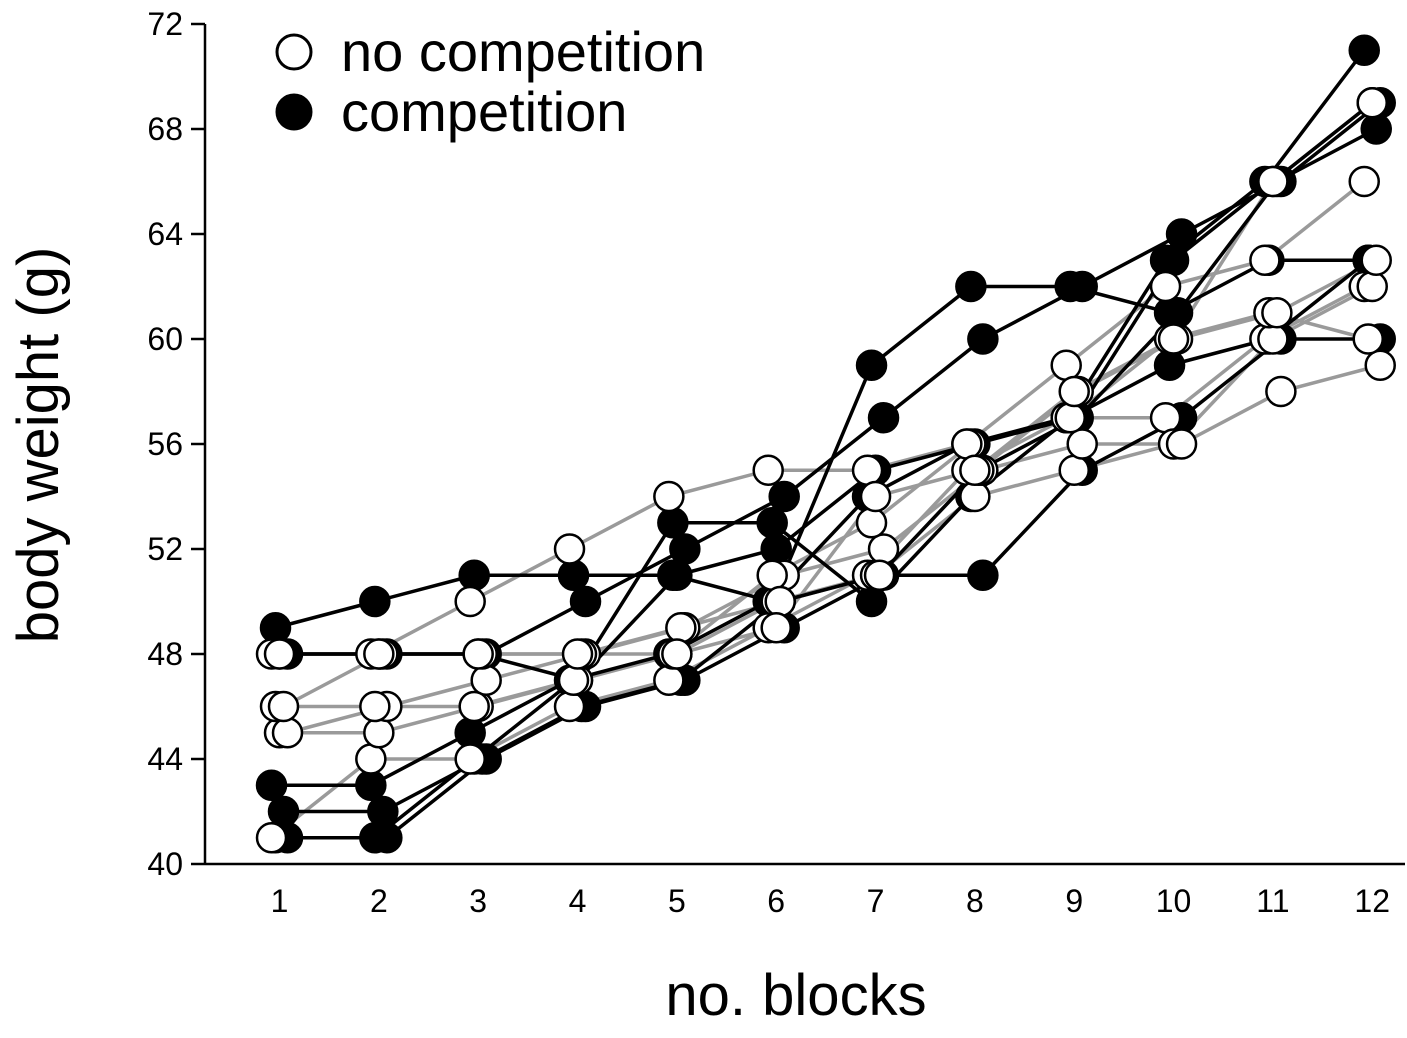 The image size is (1407, 1038). What do you see at coordinates (776, 549) in the screenshot?
I see `point-s11-x6` at bounding box center [776, 549].